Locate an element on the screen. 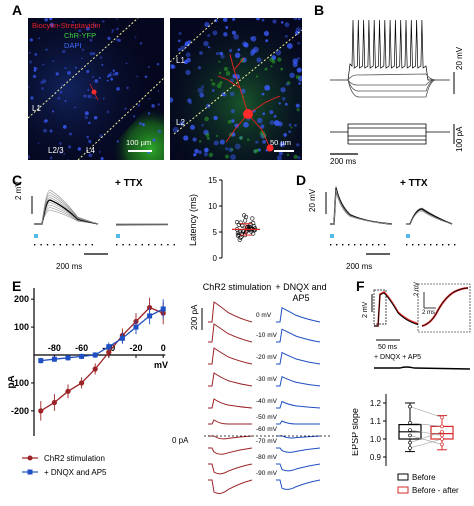  e-current-traces is located at coordinates (266, 398).